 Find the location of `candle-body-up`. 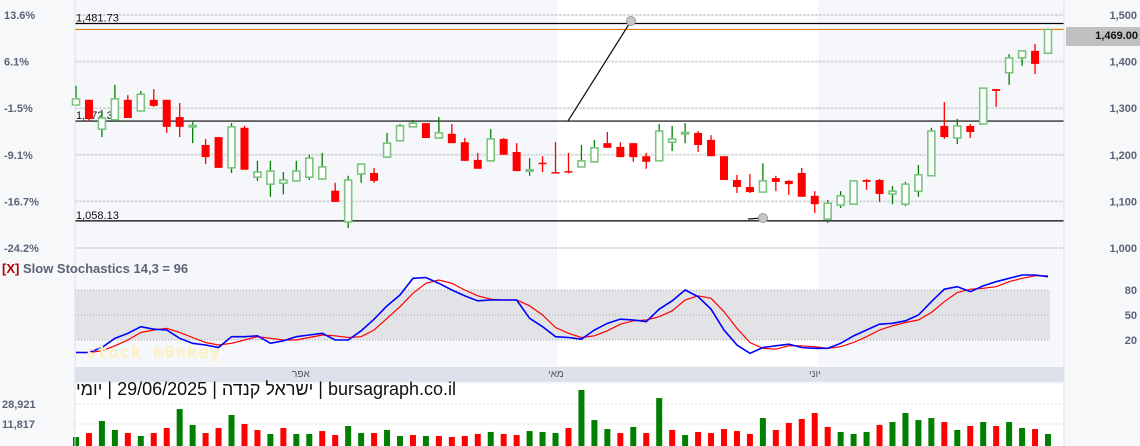

candle-body-up is located at coordinates (853, 192).